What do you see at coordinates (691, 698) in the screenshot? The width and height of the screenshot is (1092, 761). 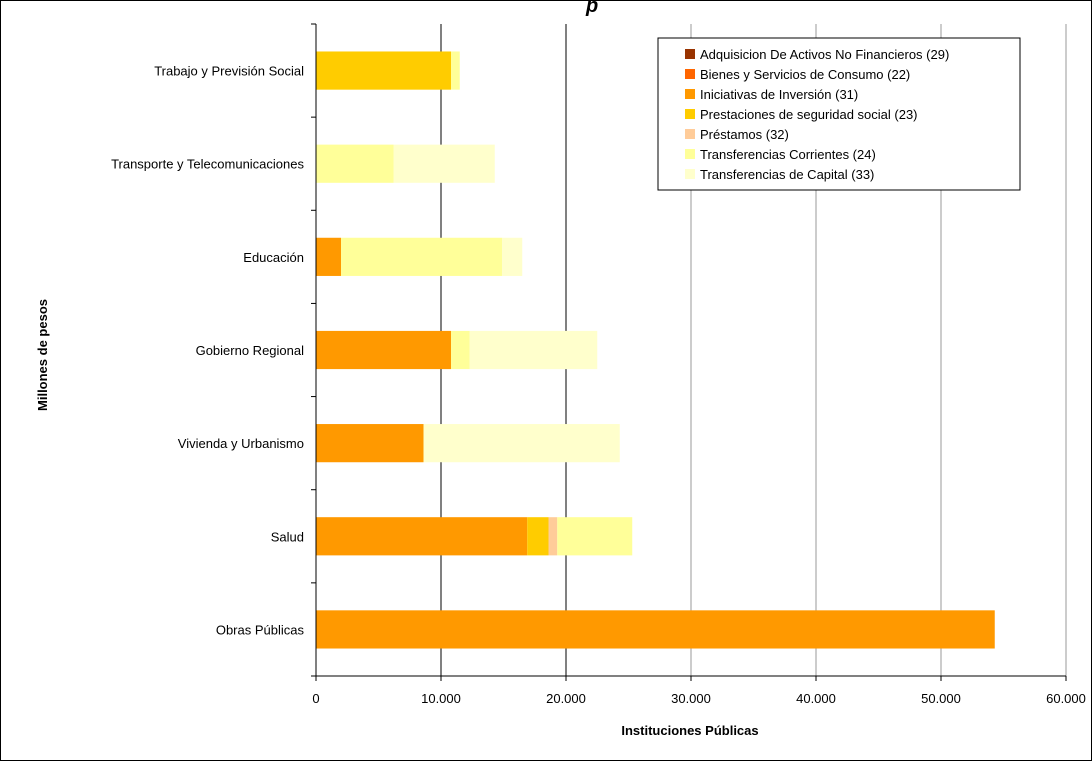 I see `x-tick-label: 30.000` at bounding box center [691, 698].